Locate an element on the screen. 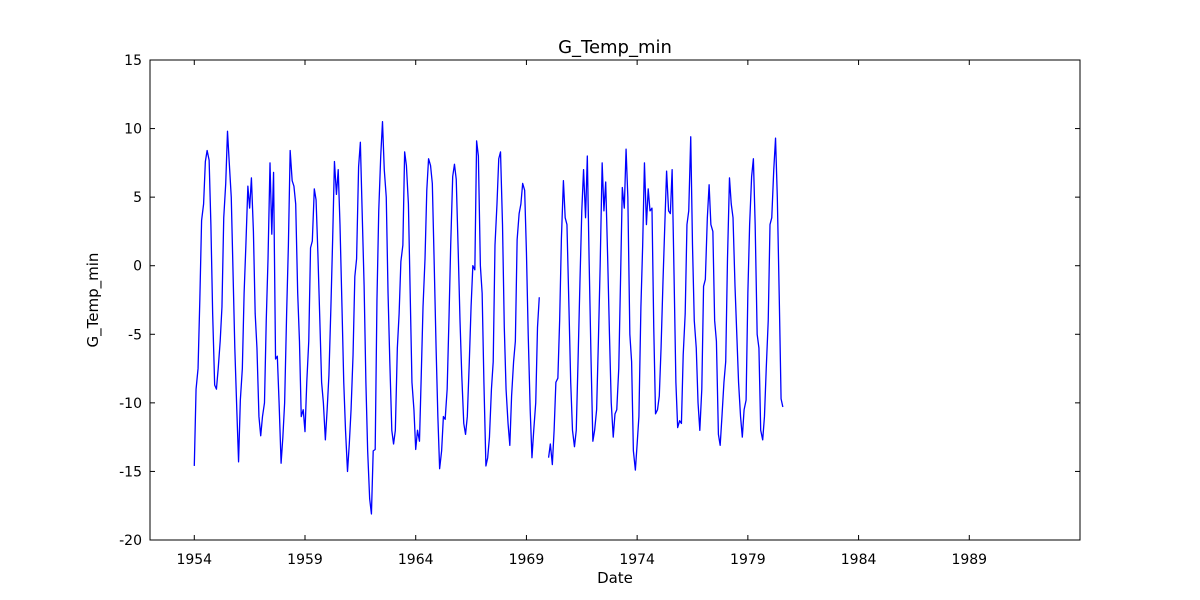  x-tick-label: 1979 is located at coordinates (748, 560).